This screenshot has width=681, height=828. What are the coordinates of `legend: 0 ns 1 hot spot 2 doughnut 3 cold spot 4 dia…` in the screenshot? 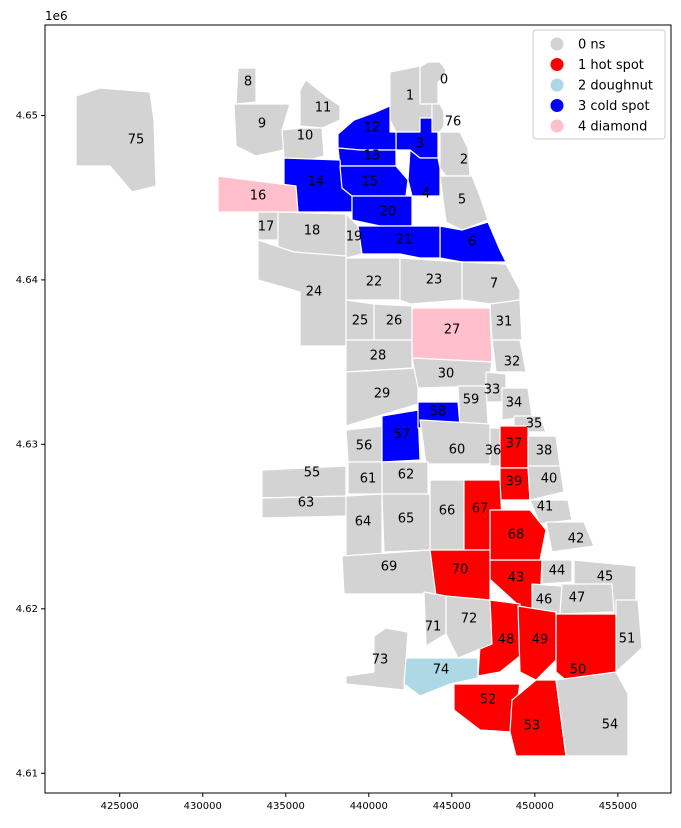 It's located at (599, 84).